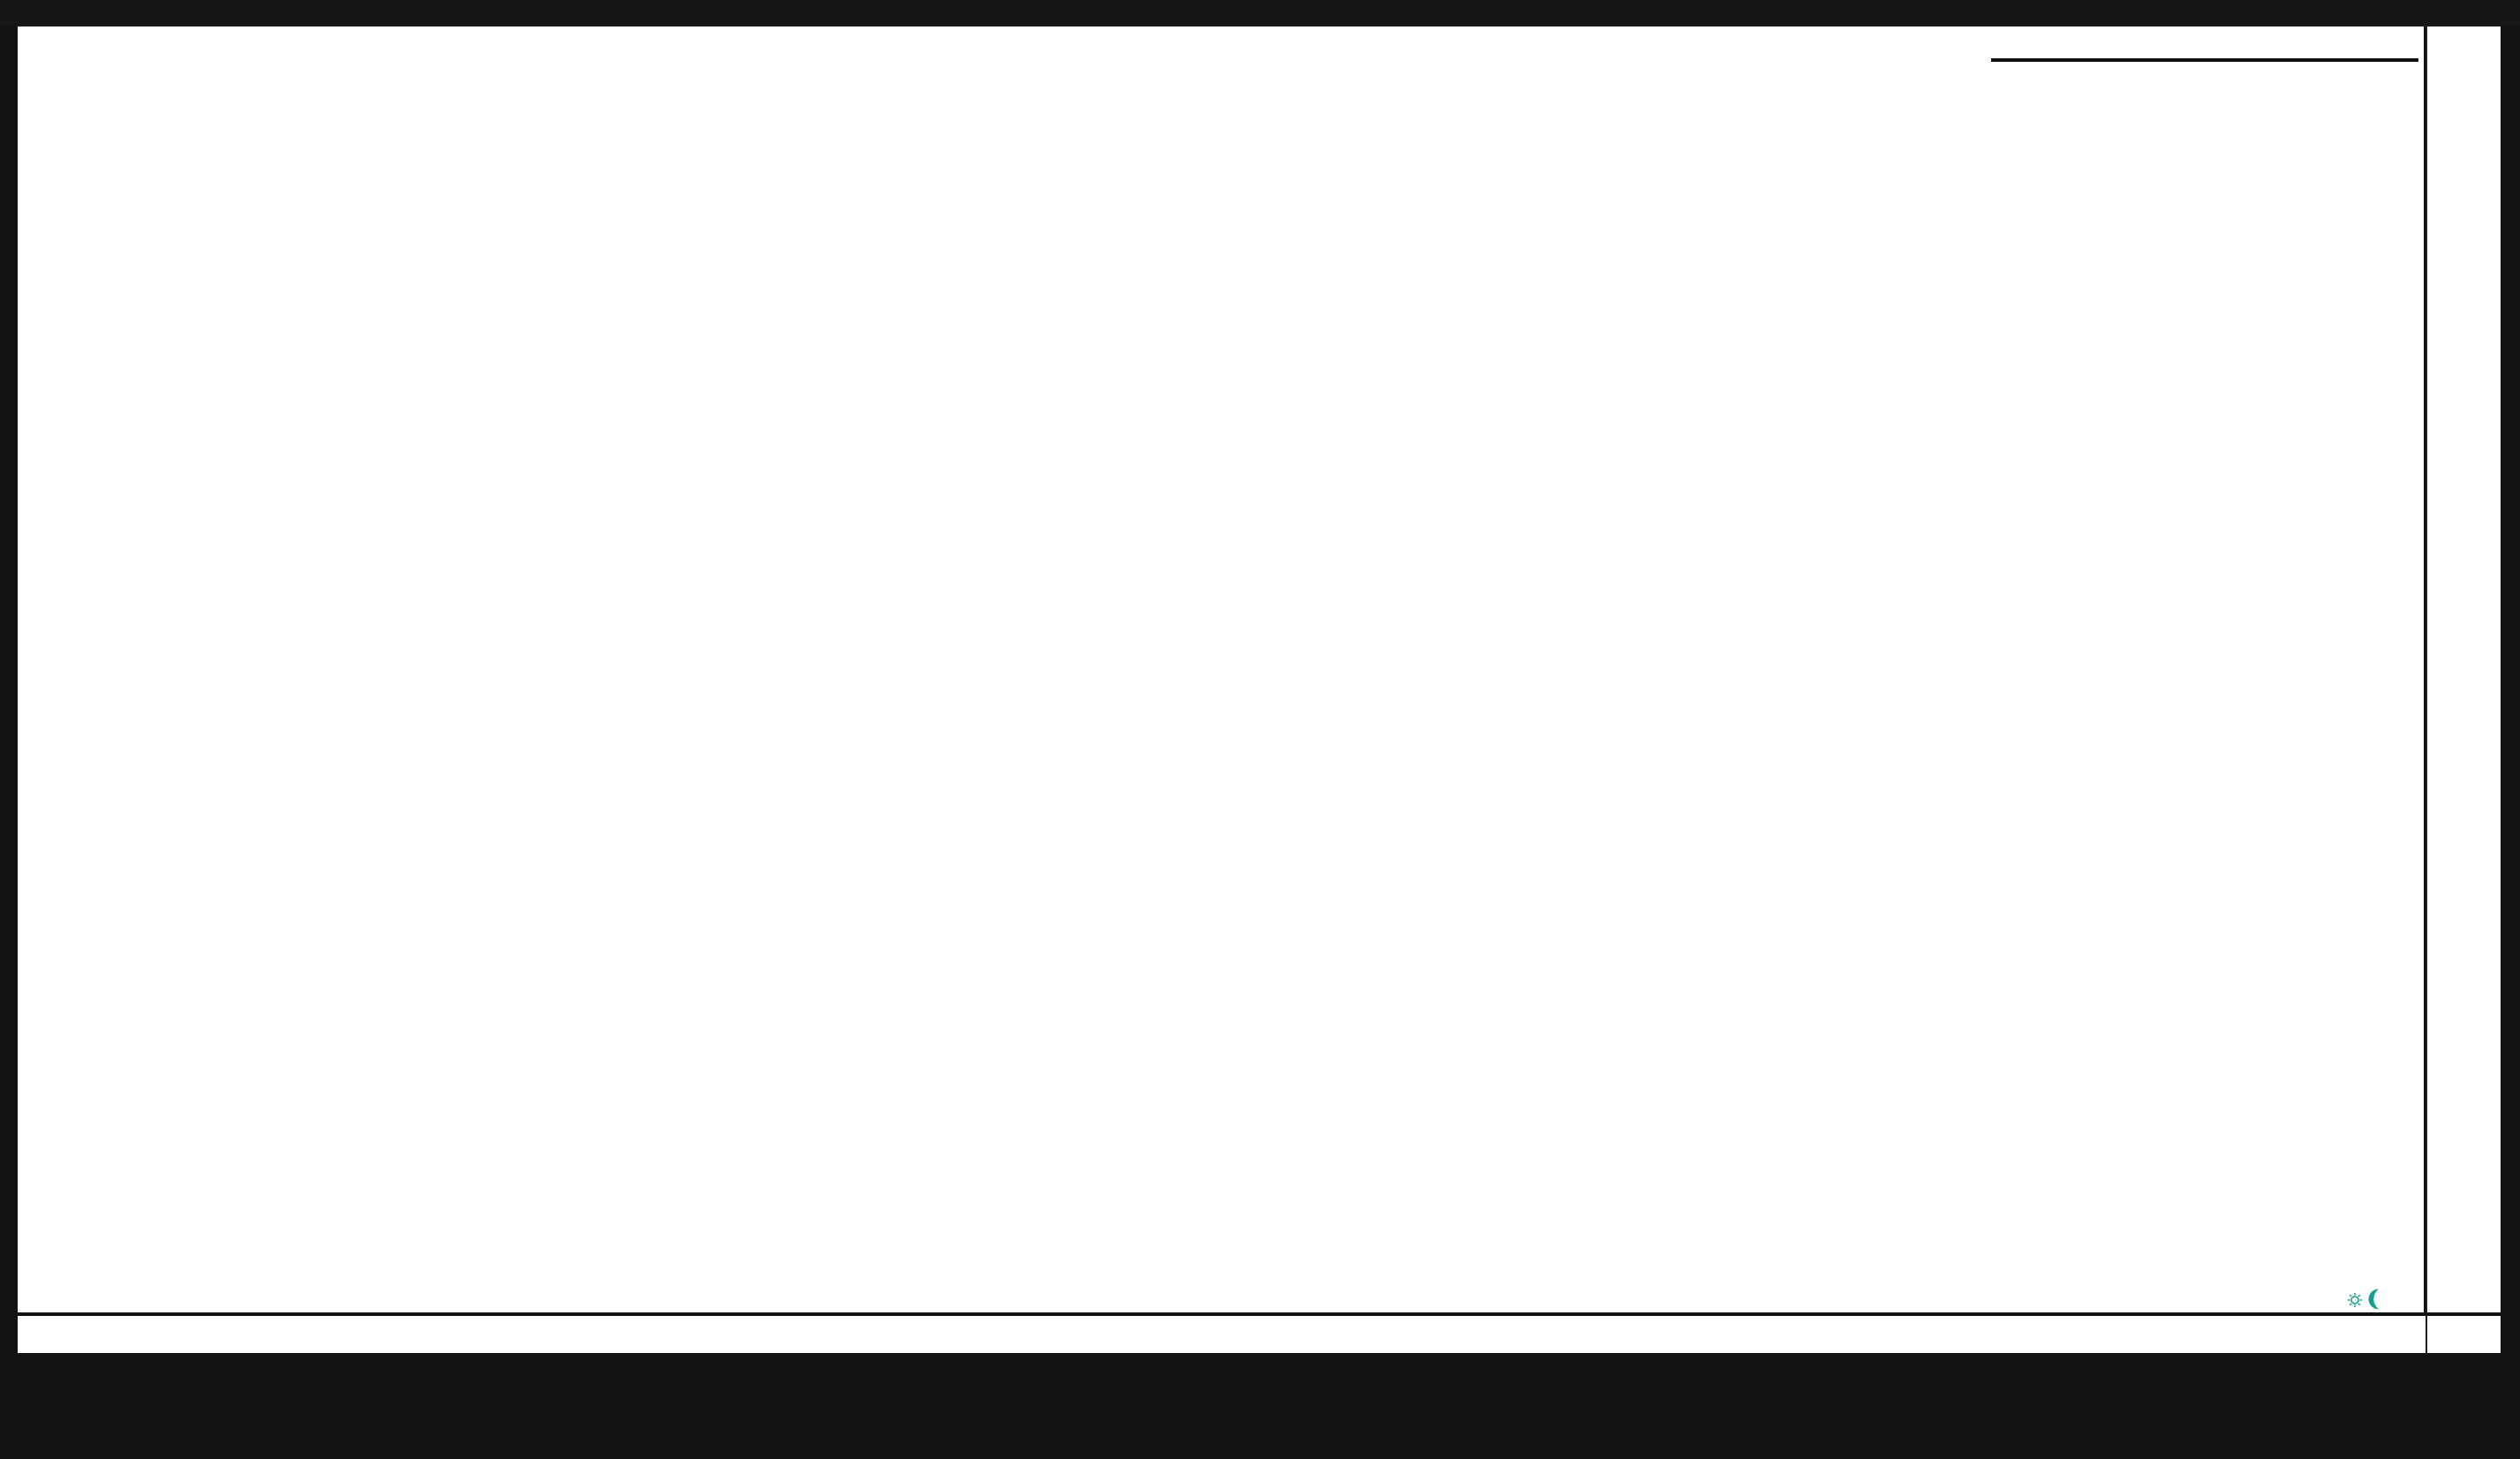 This screenshot has height=1459, width=2520. Describe the element at coordinates (2204, 60) in the screenshot. I see `forex-factory-news-widget` at that location.